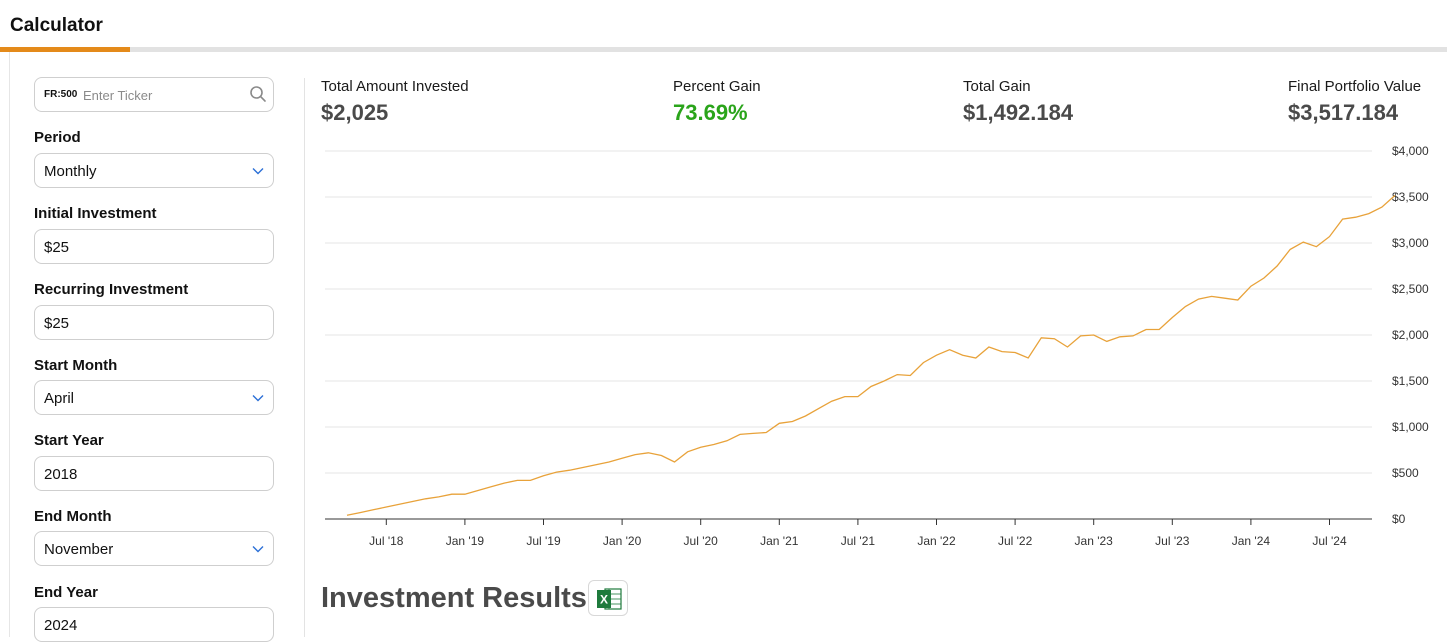  What do you see at coordinates (1251, 541) in the screenshot?
I see `x-tick-label: Jan '24` at bounding box center [1251, 541].